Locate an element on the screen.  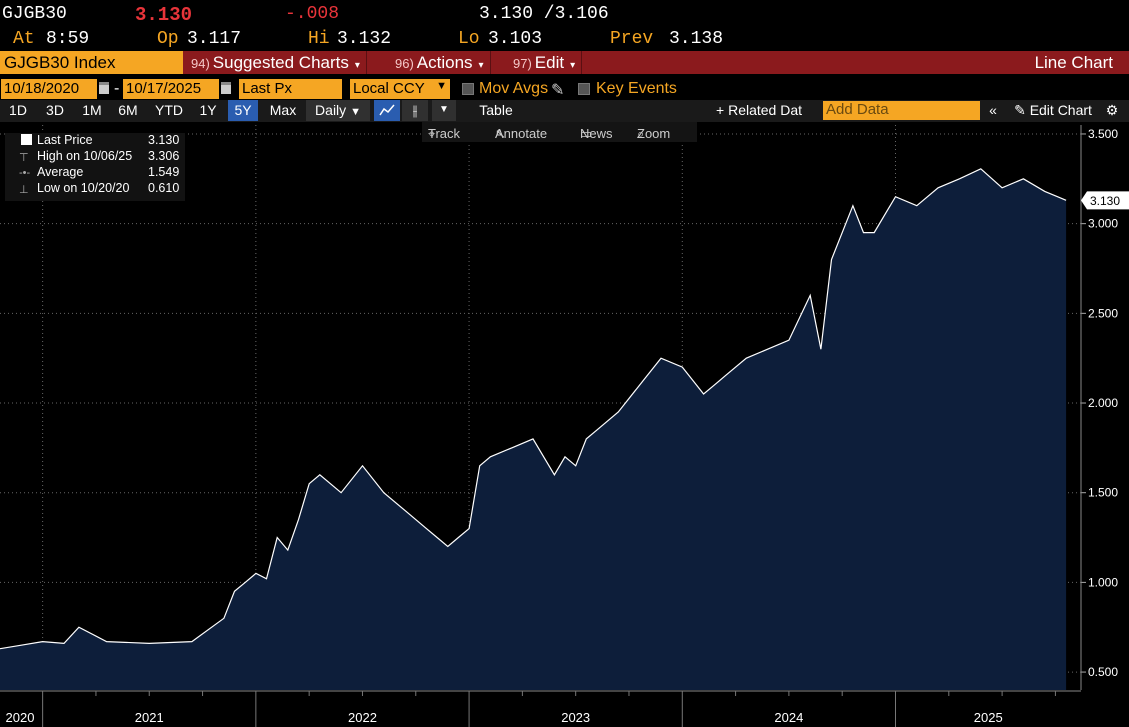
collapse-icon: « is located at coordinates (993, 110).